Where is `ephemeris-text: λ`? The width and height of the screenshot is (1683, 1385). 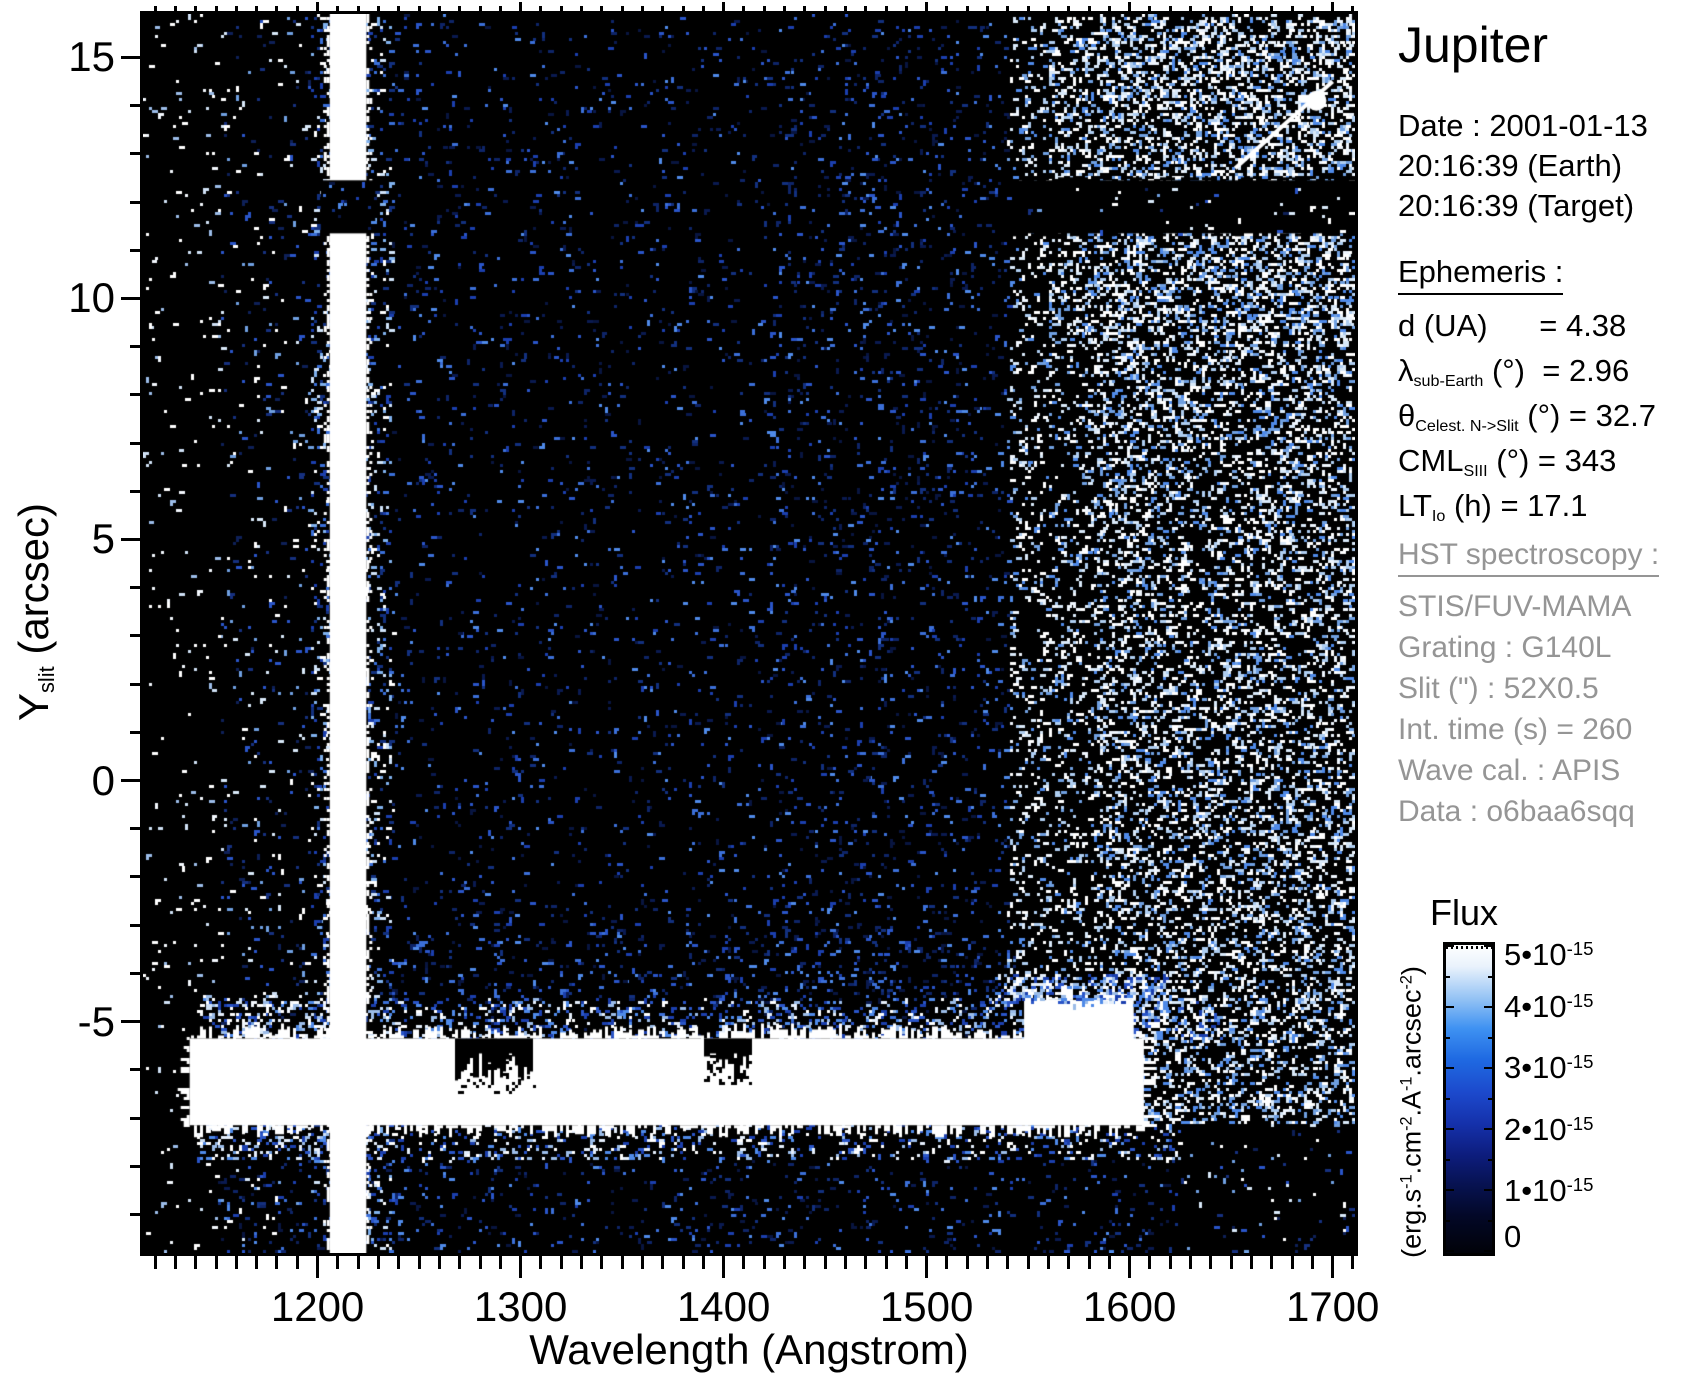
ephemeris-text: λ is located at coordinates (1406, 370).